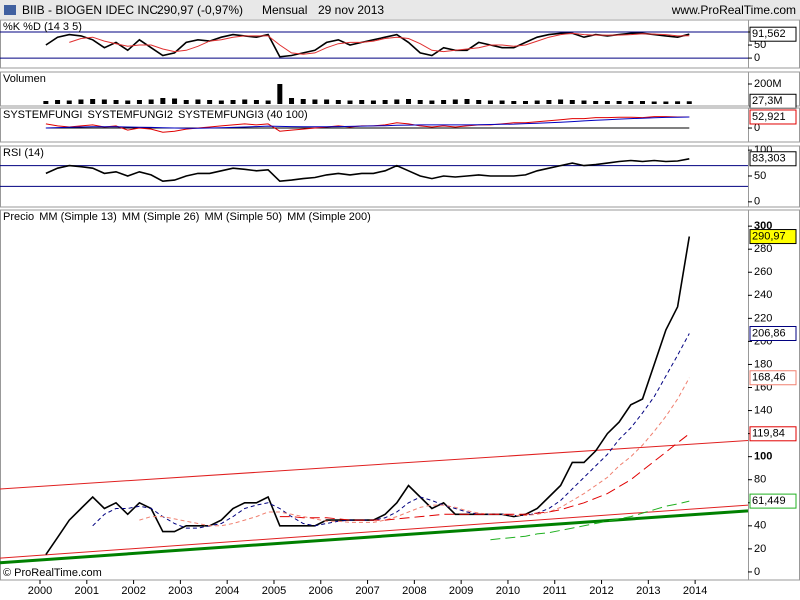 This screenshot has height=600, width=800. Describe the element at coordinates (329, 217) in the screenshot. I see `legend-text: MM (Simple 200)` at that location.